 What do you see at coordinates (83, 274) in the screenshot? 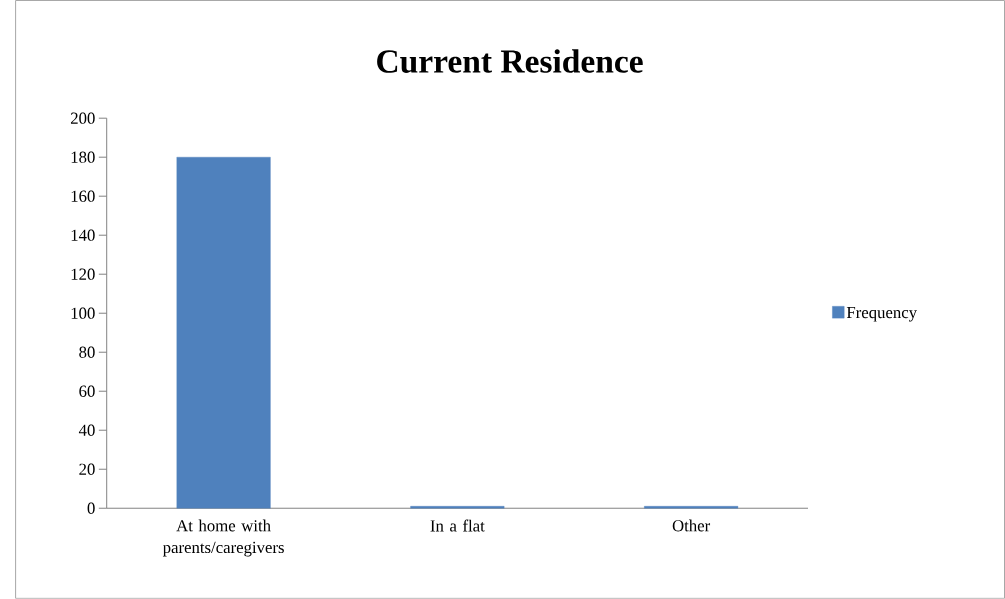
I see `y-tick-label: 120` at bounding box center [83, 274].